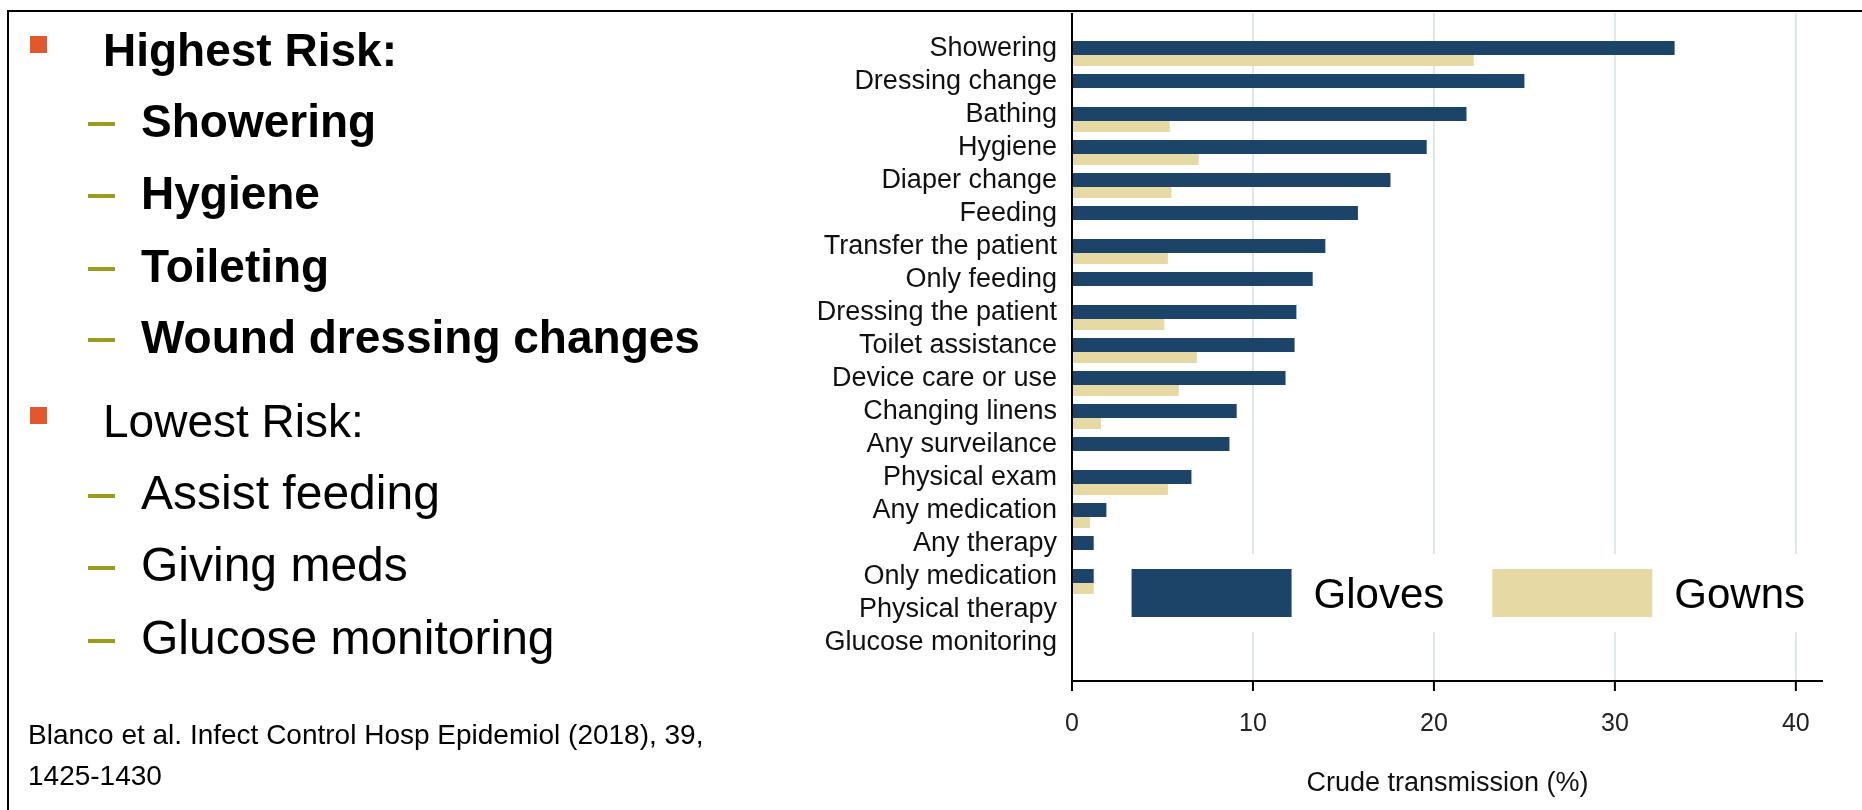 Image resolution: width=1862 pixels, height=810 pixels. I want to click on text: Assist feeding, so click(290, 492).